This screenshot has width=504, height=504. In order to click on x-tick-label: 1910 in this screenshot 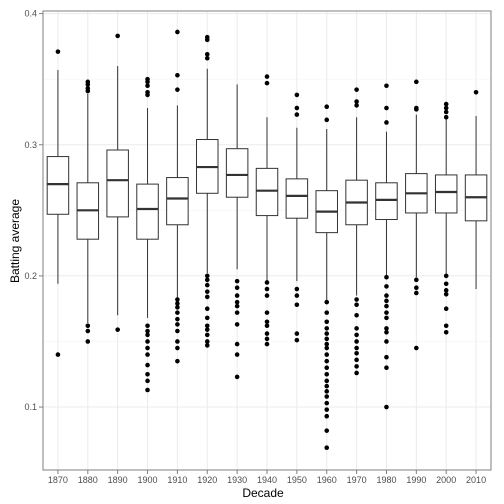, I will do `click(177, 480)`.